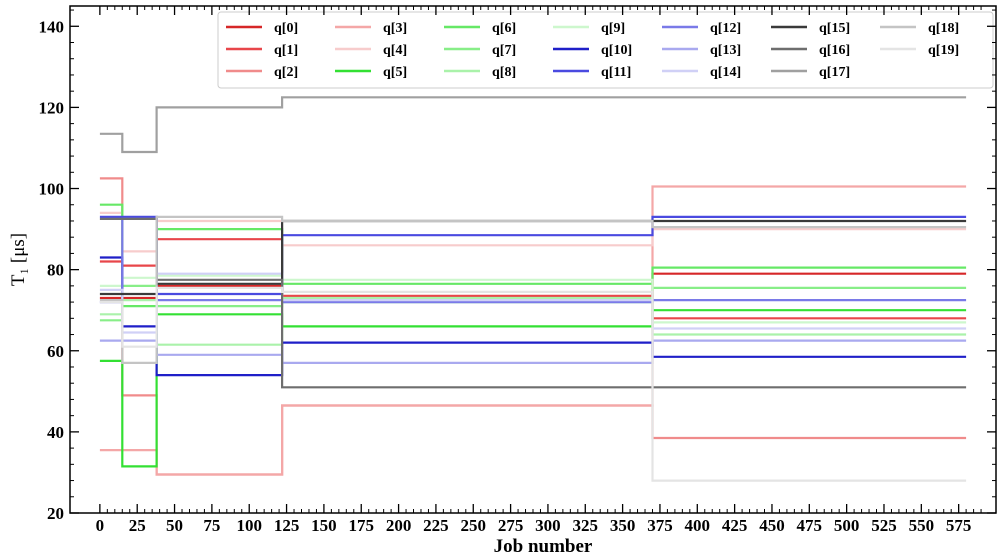  I want to click on x-tick-label: 525, so click(884, 525).